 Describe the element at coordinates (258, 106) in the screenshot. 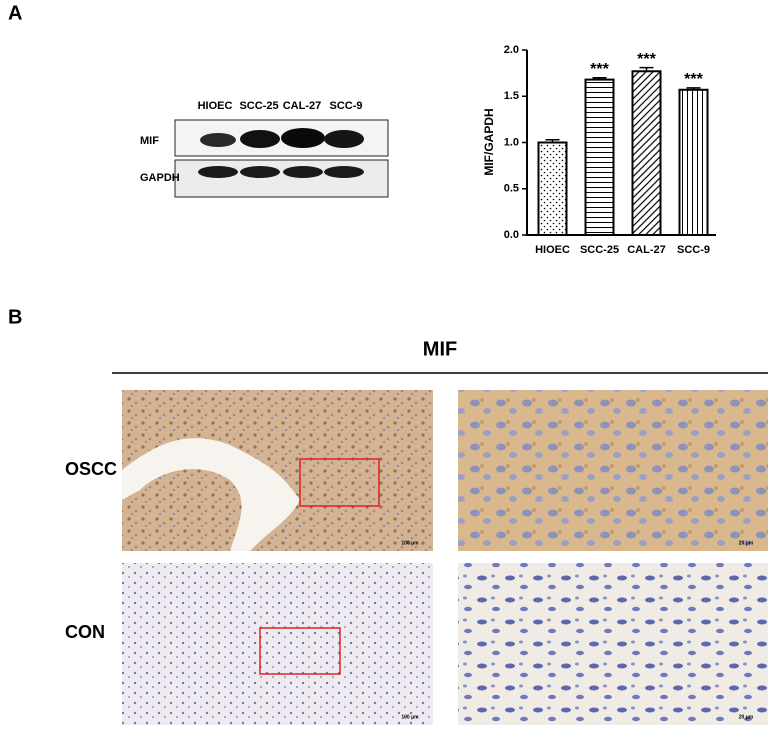

I see `lane-label: SCC-25` at that location.